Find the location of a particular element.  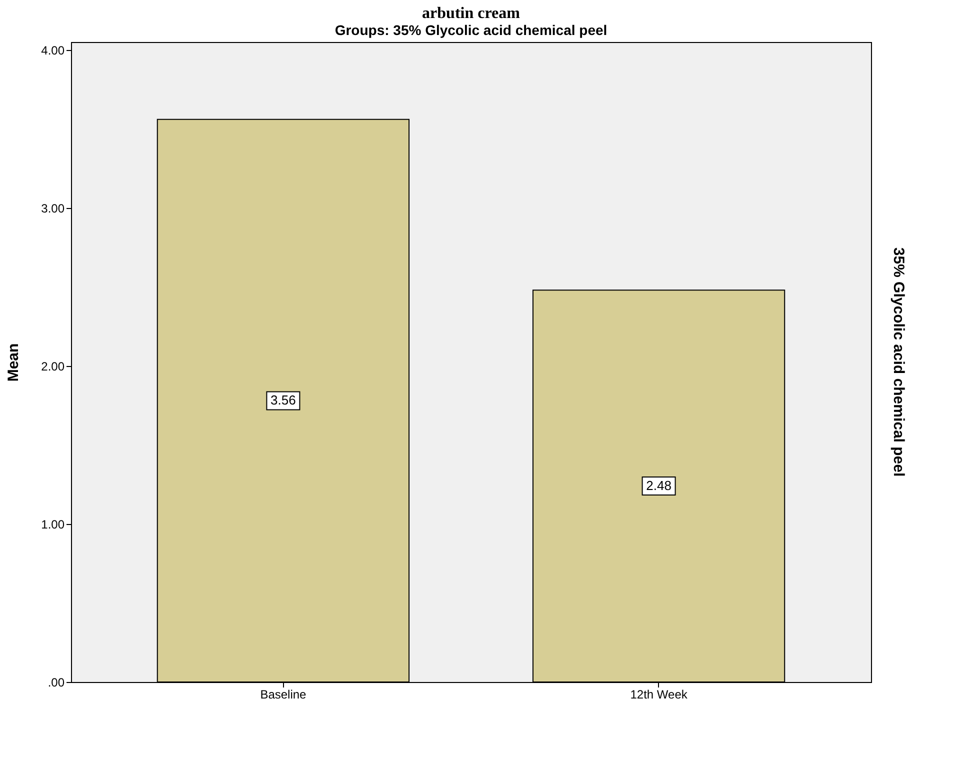

y-tick-label: 4.00 is located at coordinates (53, 50).